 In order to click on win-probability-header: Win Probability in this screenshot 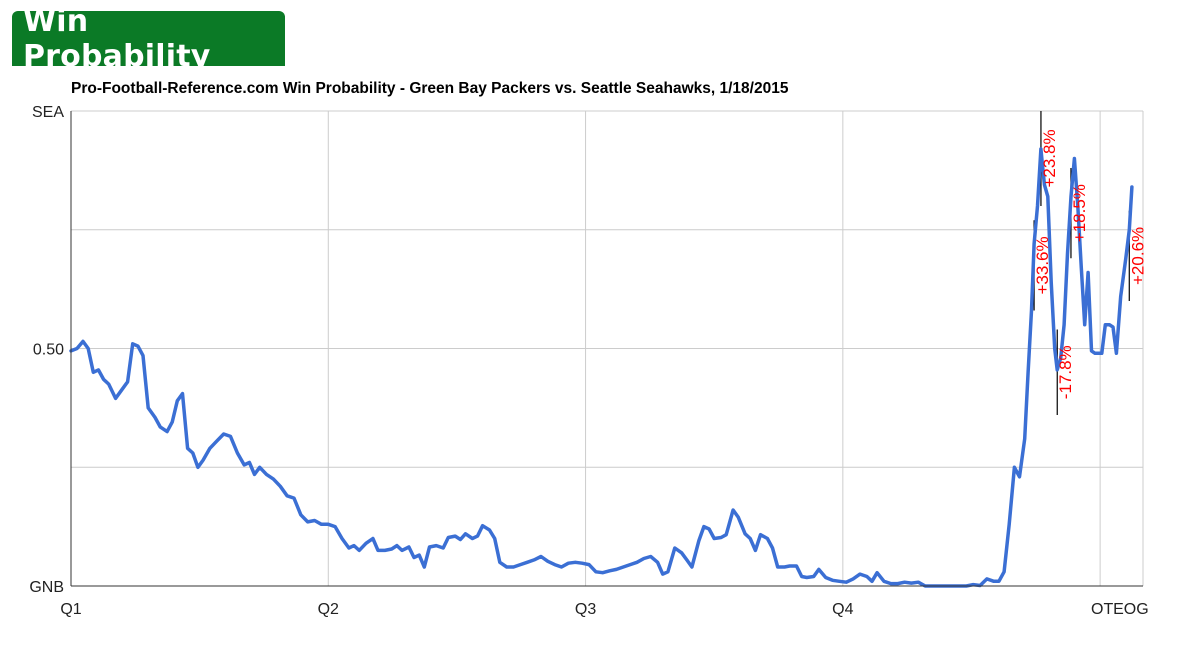, I will do `click(148, 39)`.